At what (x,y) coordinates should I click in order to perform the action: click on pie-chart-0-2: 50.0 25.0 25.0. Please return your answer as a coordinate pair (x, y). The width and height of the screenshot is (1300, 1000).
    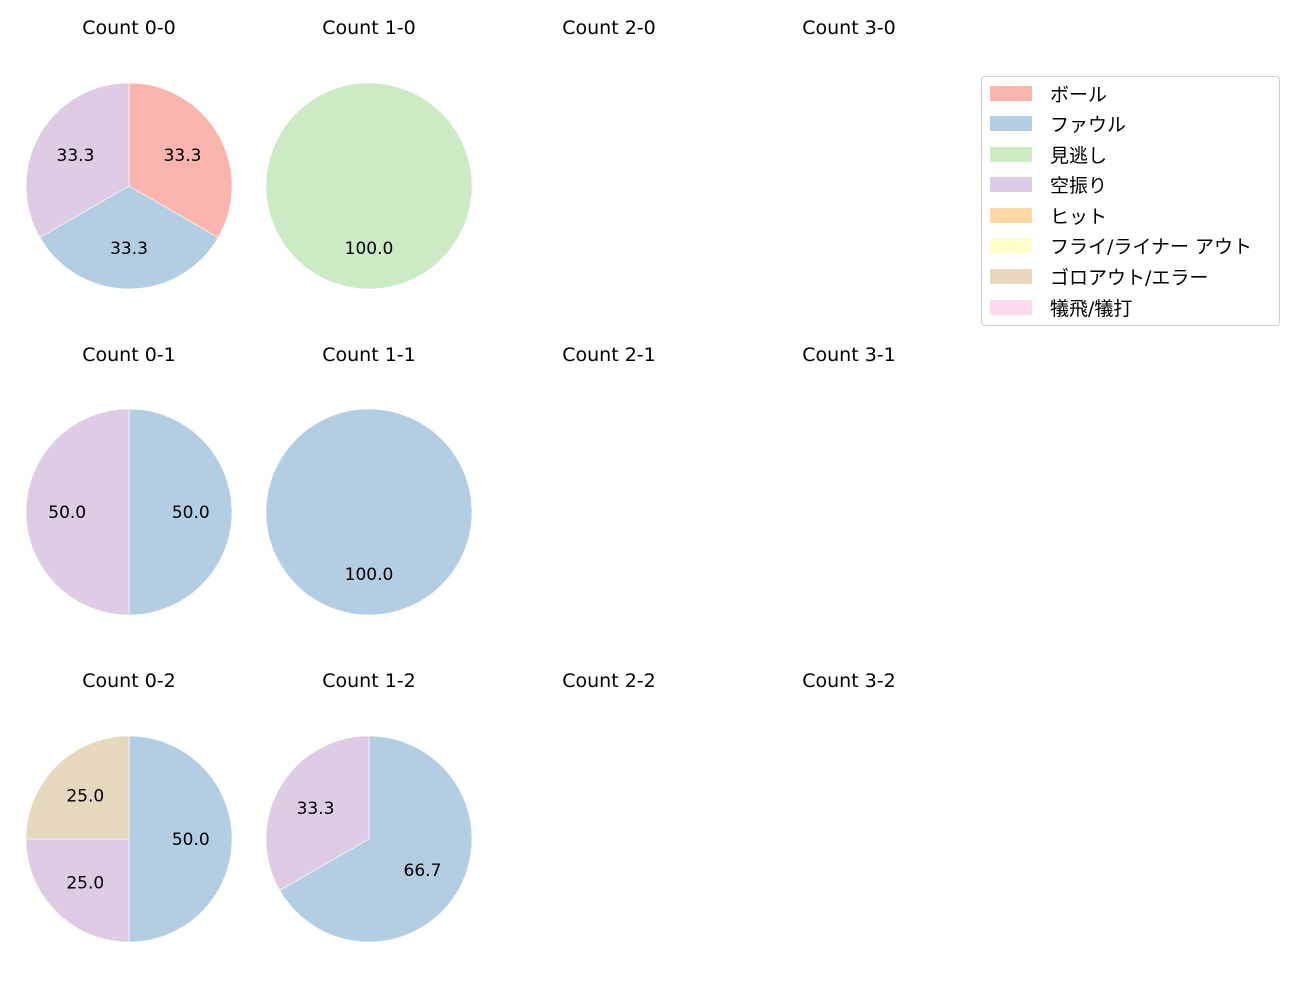
    Looking at the image, I should click on (129, 839).